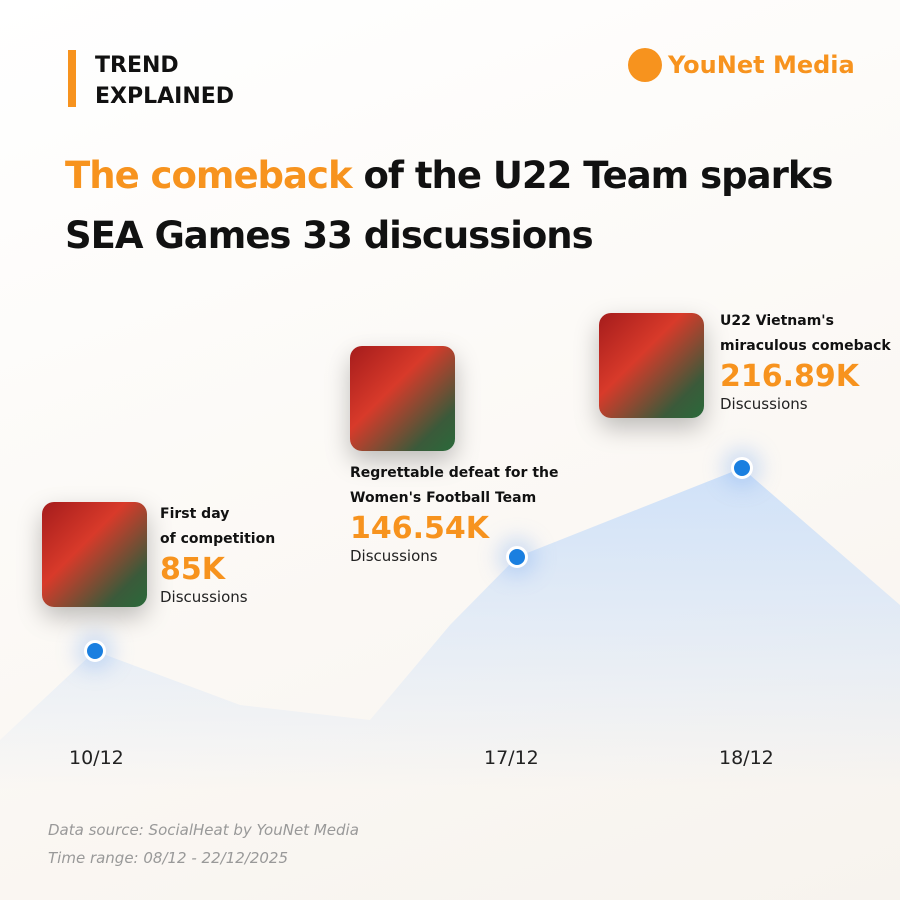 This screenshot has height=900, width=900. What do you see at coordinates (454, 473) in the screenshot?
I see `event-label: Regrettable defeat for the` at bounding box center [454, 473].